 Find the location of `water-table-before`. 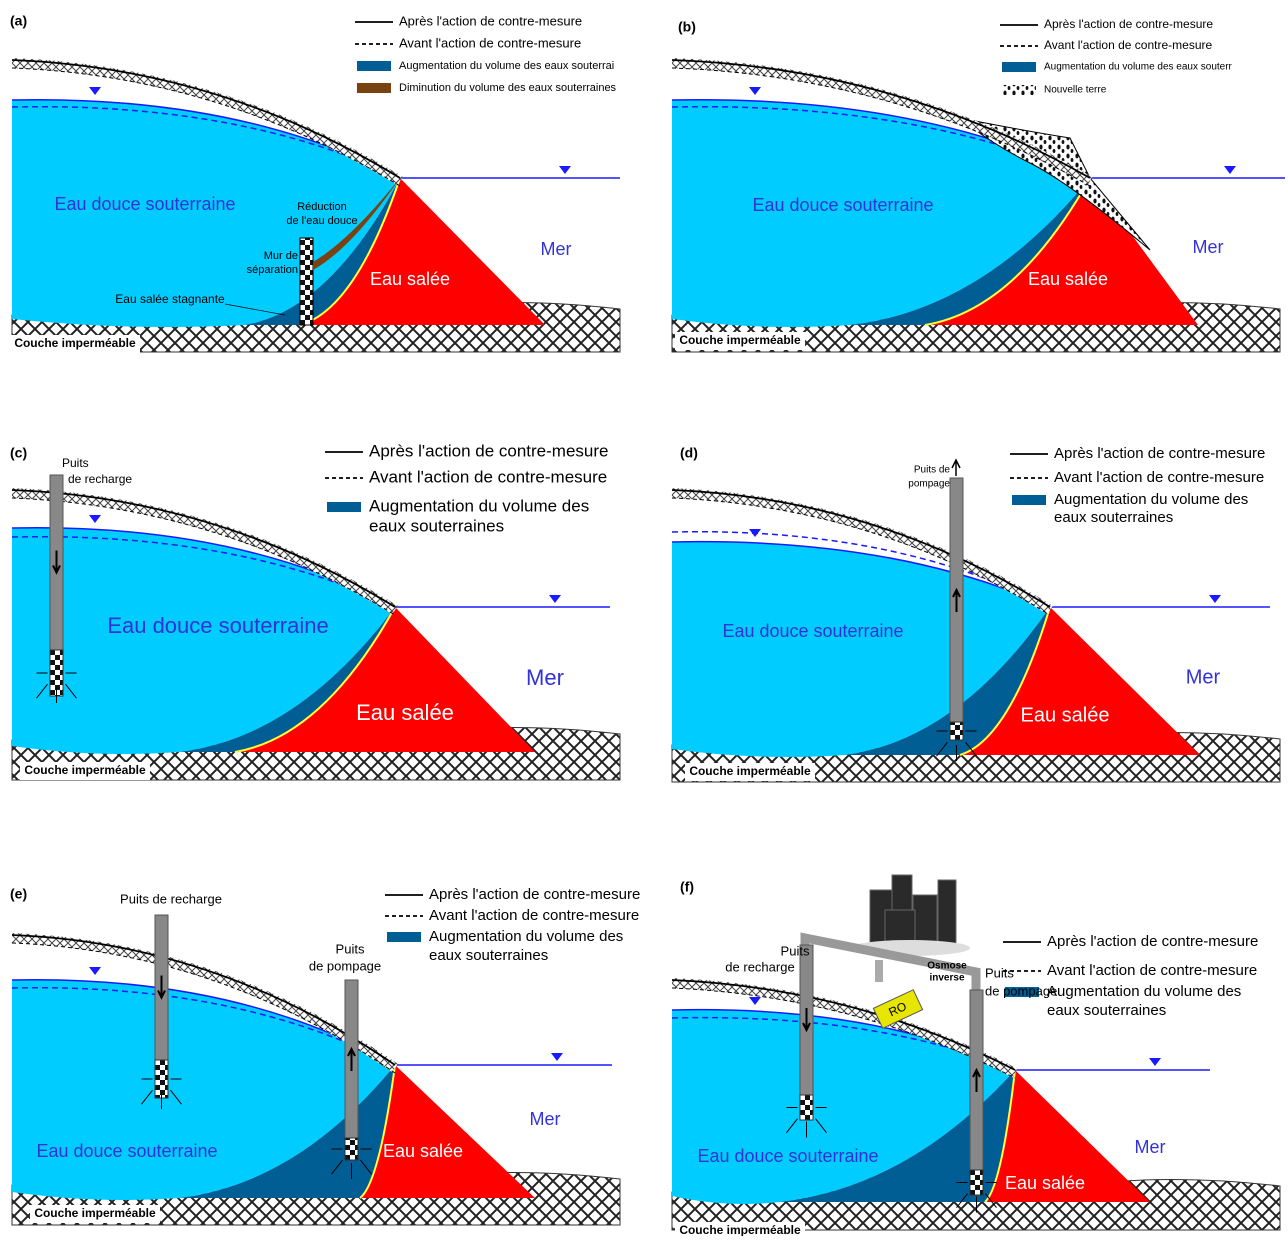

water-table-before is located at coordinates (206, 142).